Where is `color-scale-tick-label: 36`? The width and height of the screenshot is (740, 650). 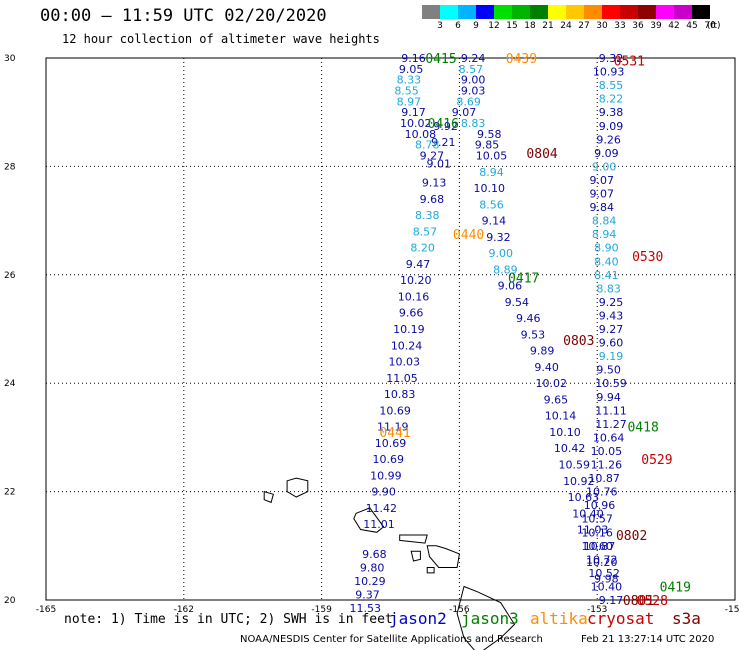 color-scale-tick-label: 36 is located at coordinates (638, 26).